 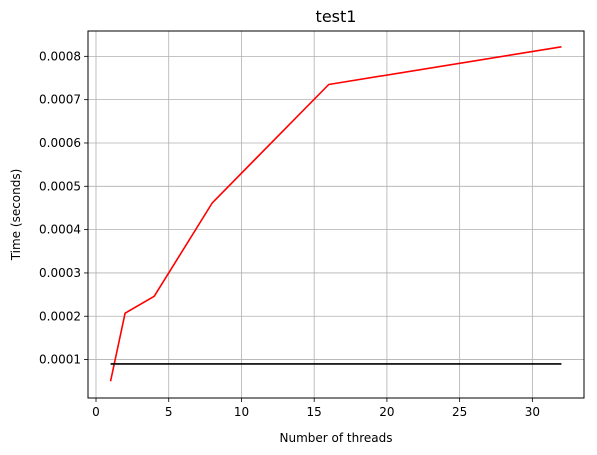 I want to click on x-tick-label: 20, so click(x=386, y=412).